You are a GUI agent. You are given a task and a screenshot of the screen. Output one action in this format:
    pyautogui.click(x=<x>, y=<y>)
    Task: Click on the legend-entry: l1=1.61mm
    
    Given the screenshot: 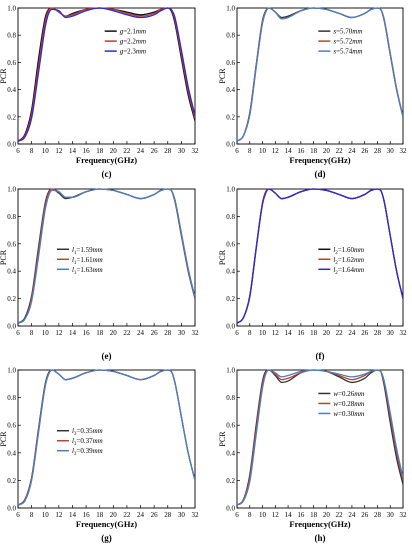 What is the action you would take?
    pyautogui.click(x=87, y=261)
    